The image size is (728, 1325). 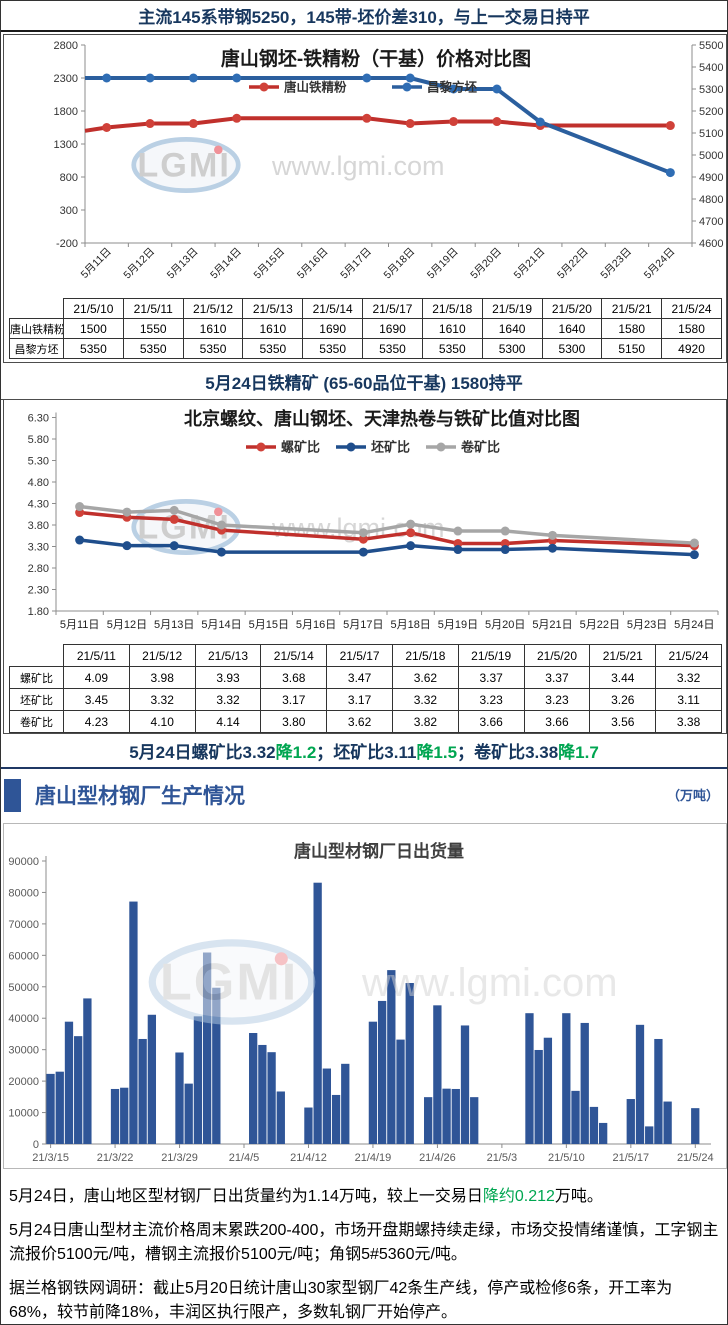 I want to click on y-axis-label: 0, so click(x=36, y=1145).